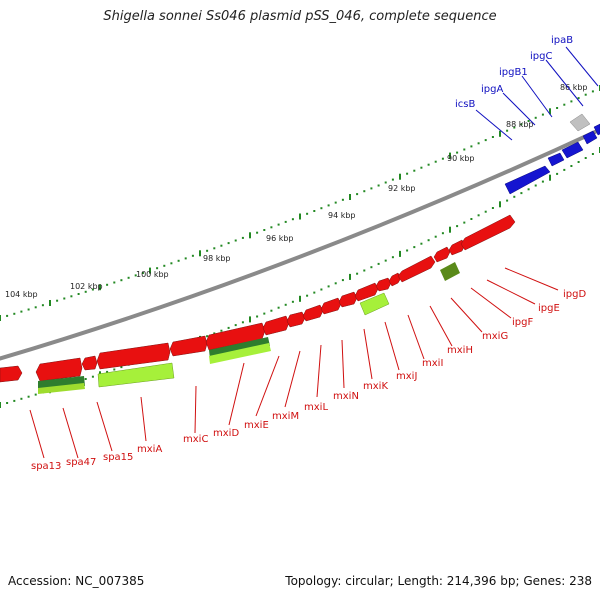  What do you see at coordinates (556, 159) in the screenshot?
I see `gene-ipgA` at bounding box center [556, 159].